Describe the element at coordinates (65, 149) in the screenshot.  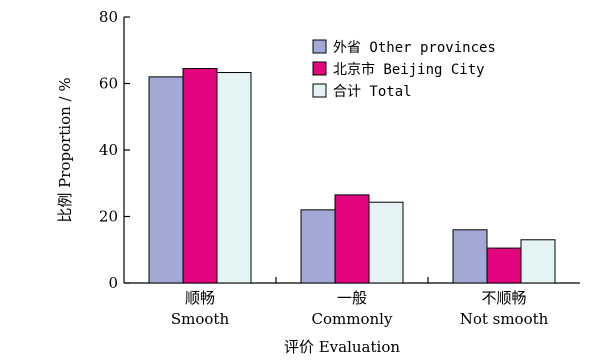
I see `y-axis-title: 比例 Proportion / %` at that location.